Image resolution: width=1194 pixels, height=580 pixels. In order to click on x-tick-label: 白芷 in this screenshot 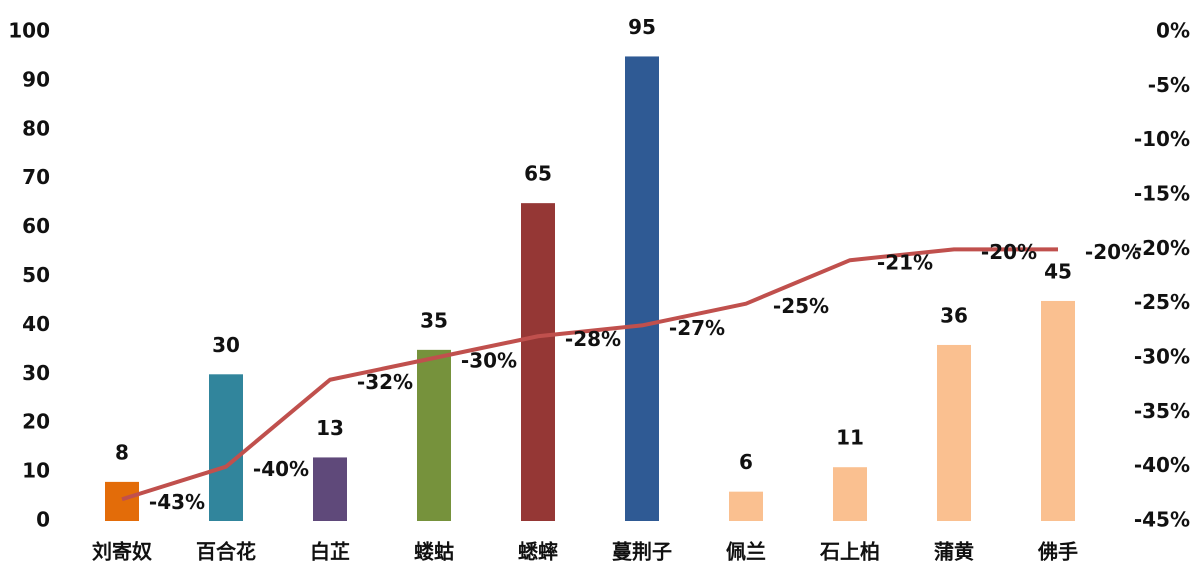, I will do `click(330, 552)`.